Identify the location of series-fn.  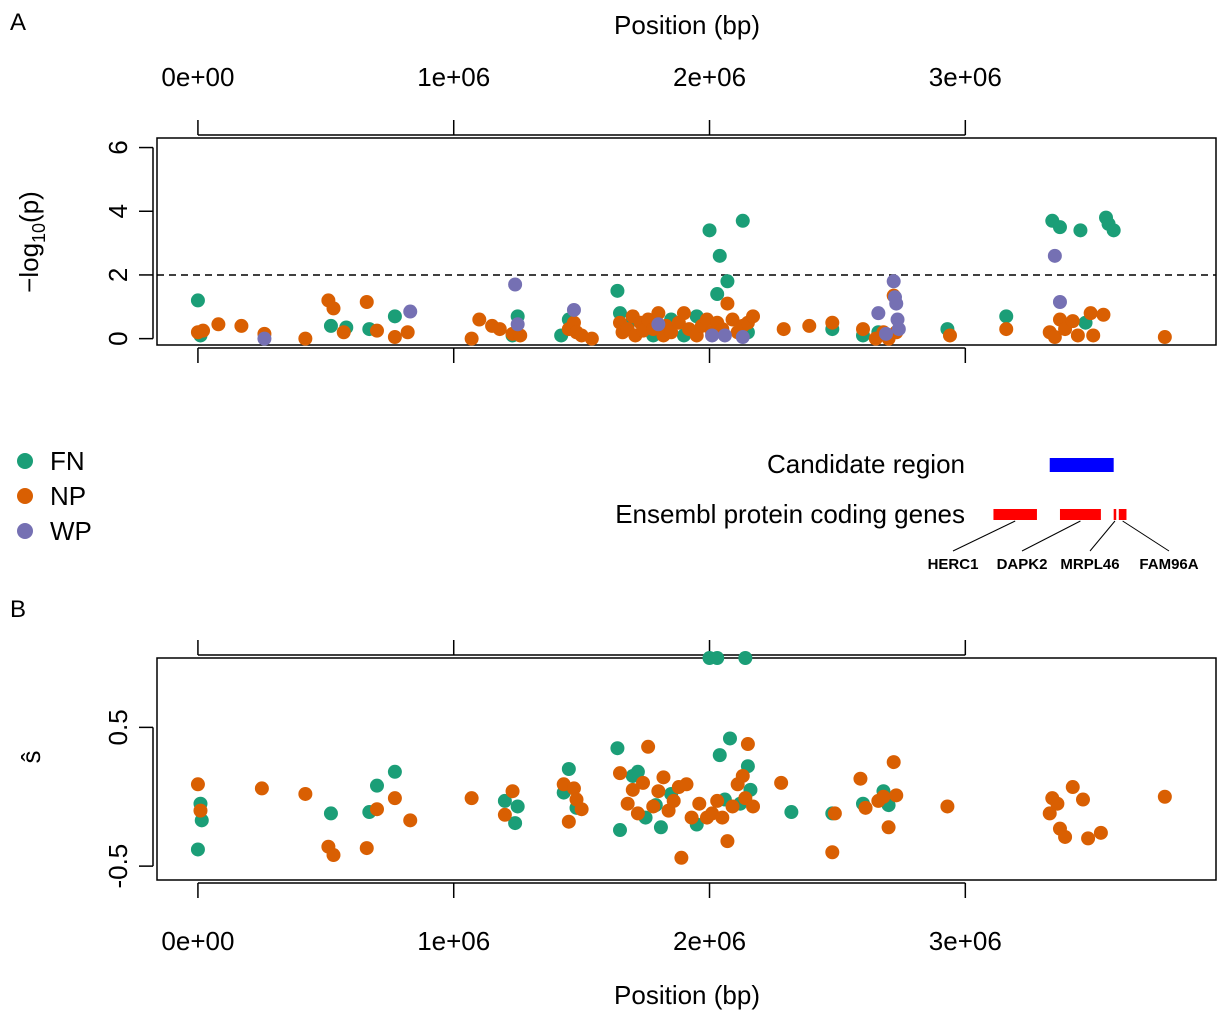
(543, 754).